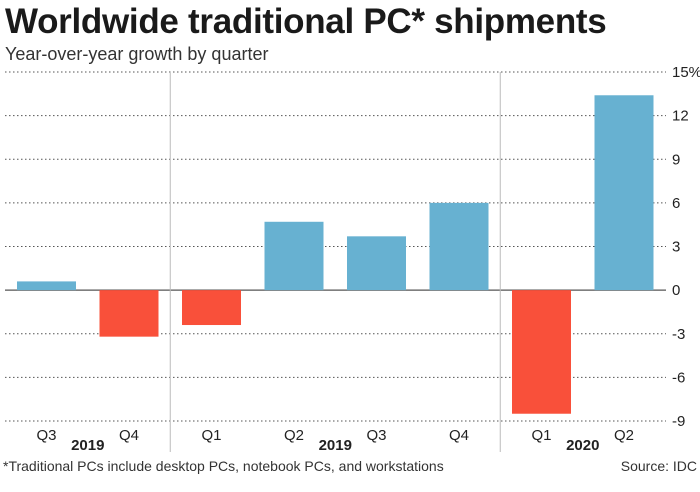 Image resolution: width=700 pixels, height=492 pixels. I want to click on y-tick-label: 9, so click(676, 159).